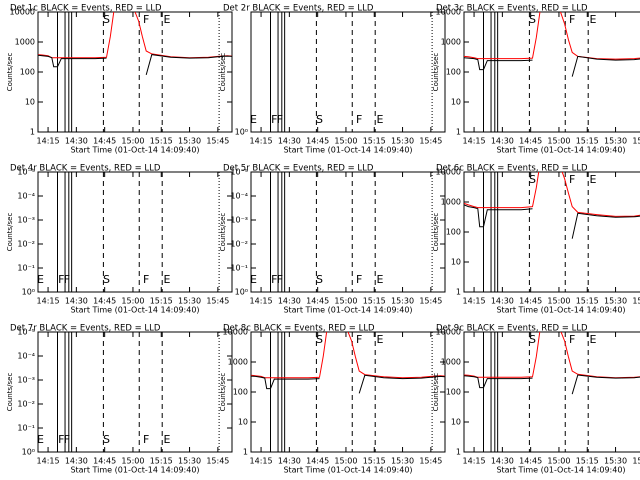  What do you see at coordinates (26, 172) in the screenshot?
I see `y-tick-label: 10⁻⁵` at bounding box center [26, 172].